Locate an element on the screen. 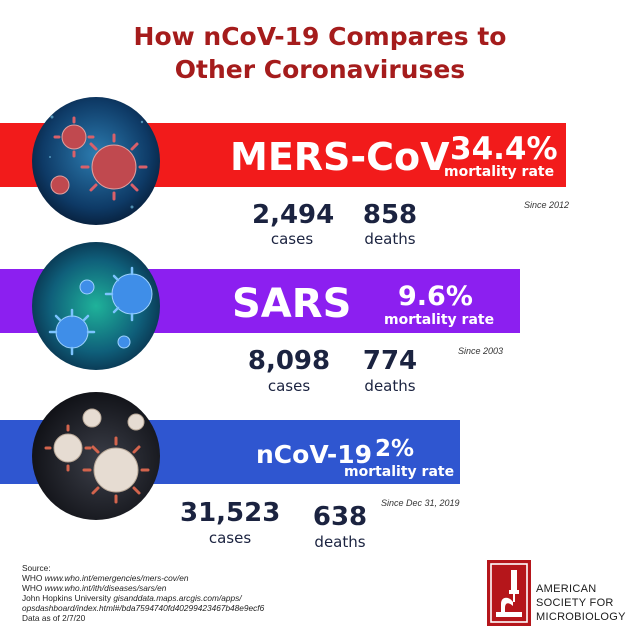  microscope-icon is located at coordinates (509, 593).